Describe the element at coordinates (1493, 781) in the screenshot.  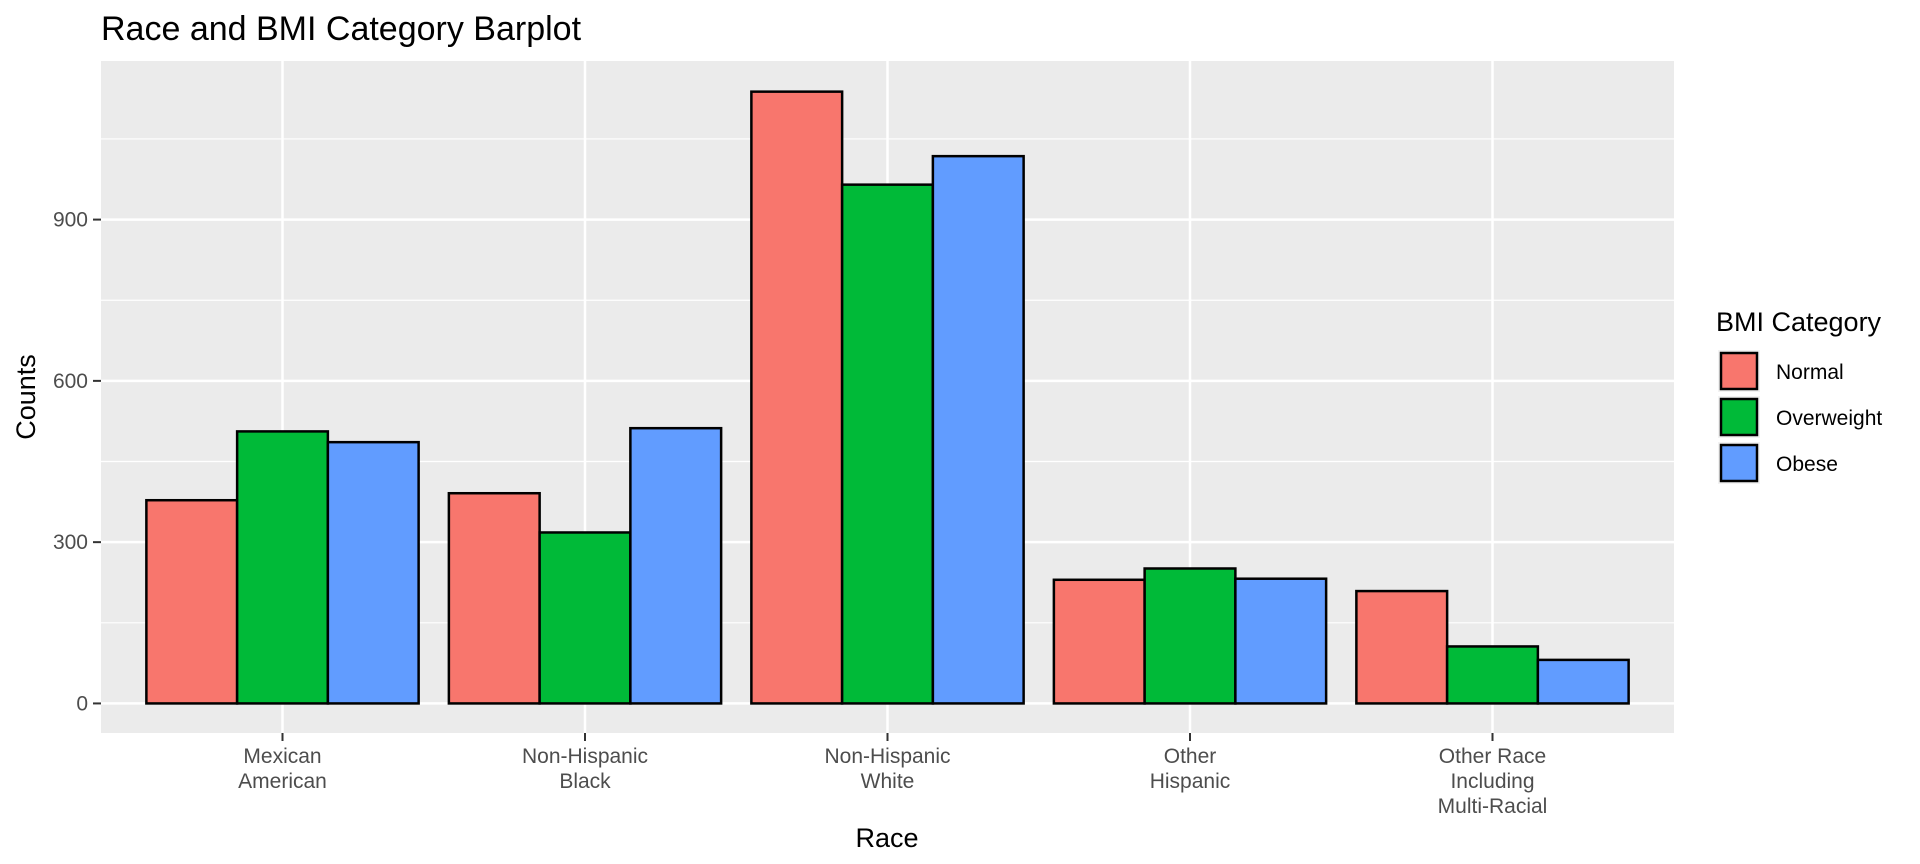
I see `x-tick-label: Other Race Including Multi-Racial` at that location.